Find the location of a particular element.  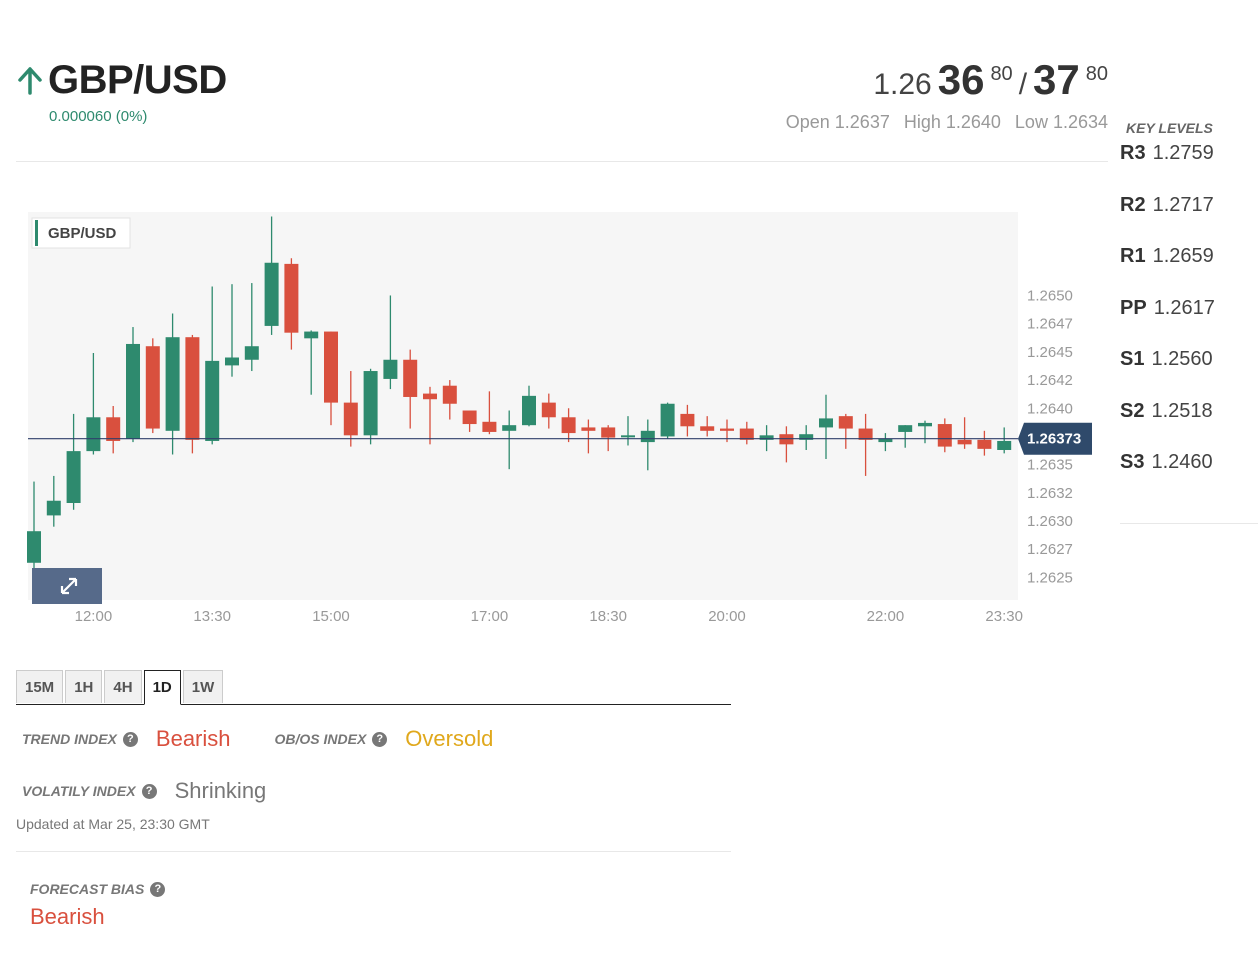

legend-swatch is located at coordinates (36, 233).